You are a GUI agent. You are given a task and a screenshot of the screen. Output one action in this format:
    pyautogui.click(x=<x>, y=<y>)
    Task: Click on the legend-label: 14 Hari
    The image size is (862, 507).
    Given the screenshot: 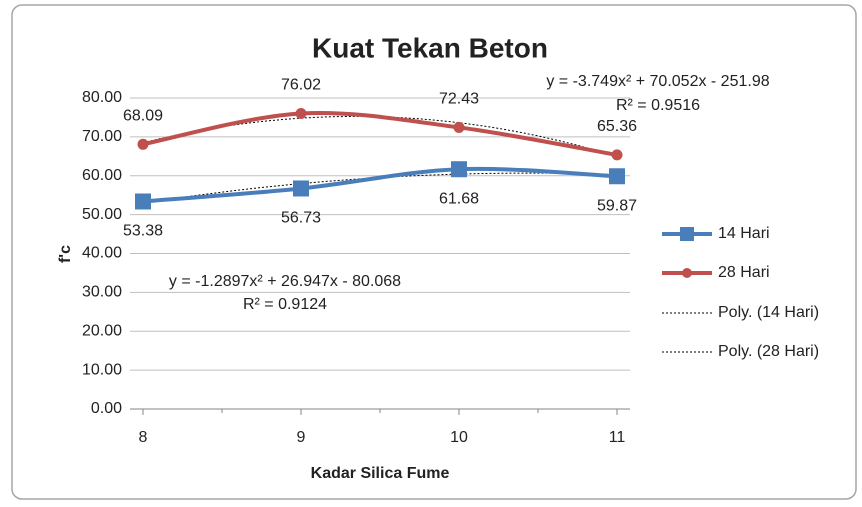 What is the action you would take?
    pyautogui.click(x=744, y=233)
    